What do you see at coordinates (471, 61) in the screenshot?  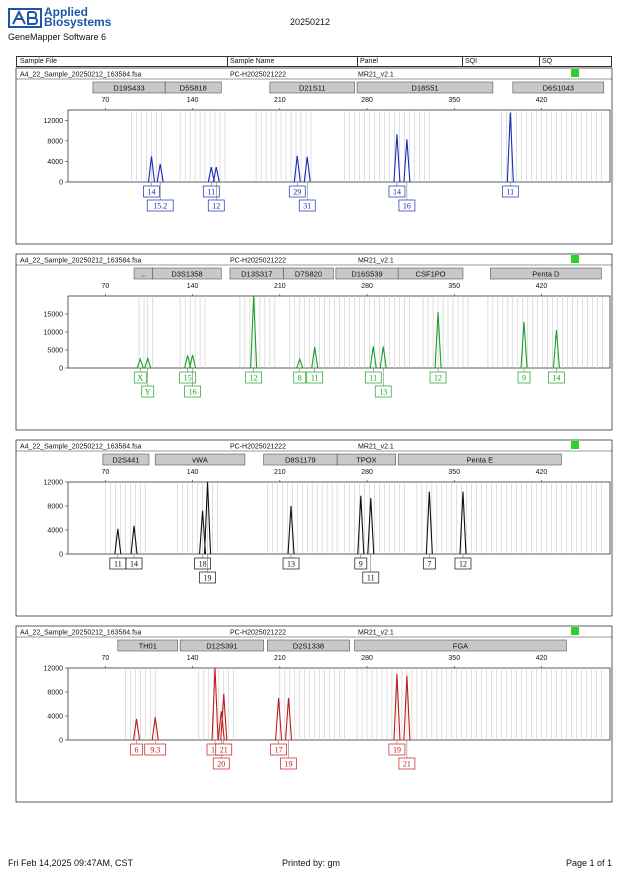 I see `column-sqi: SQI` at bounding box center [471, 61].